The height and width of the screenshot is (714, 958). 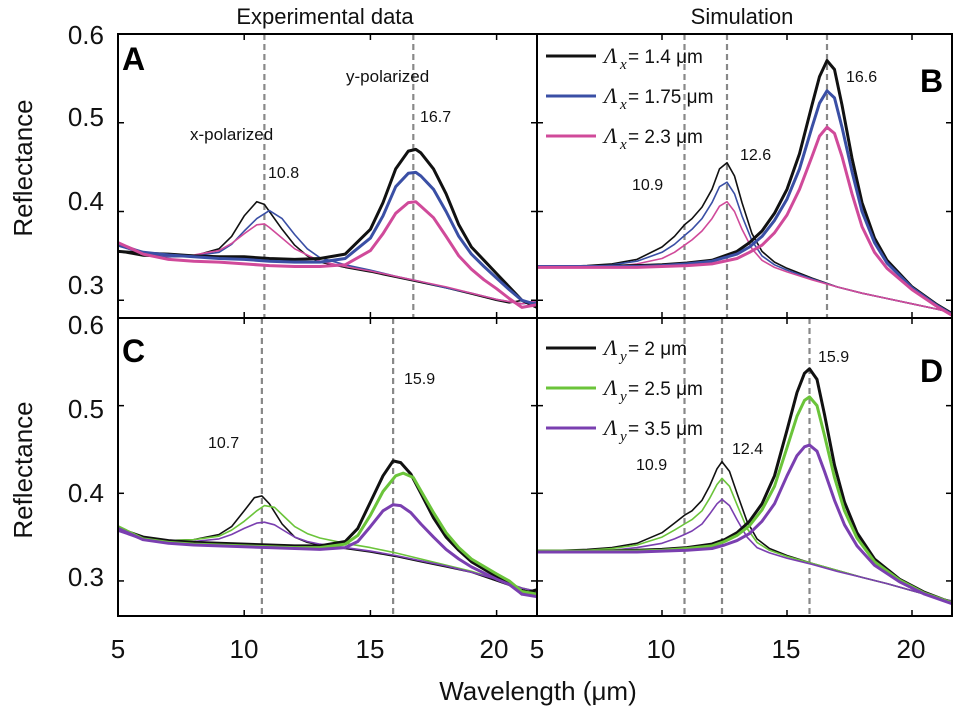 What do you see at coordinates (747, 449) in the screenshot?
I see `peak-label-d2: 12.4` at bounding box center [747, 449].